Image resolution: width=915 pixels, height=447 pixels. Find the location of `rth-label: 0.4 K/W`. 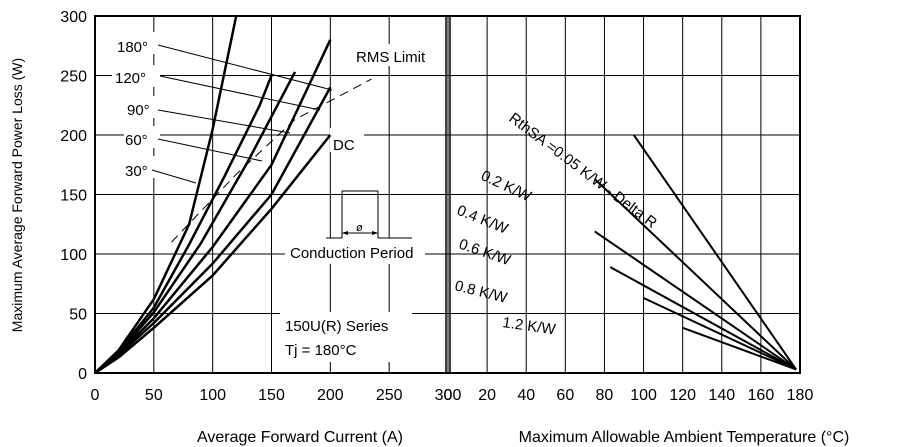

rth-label: 0.4 K/W is located at coordinates (483, 220).